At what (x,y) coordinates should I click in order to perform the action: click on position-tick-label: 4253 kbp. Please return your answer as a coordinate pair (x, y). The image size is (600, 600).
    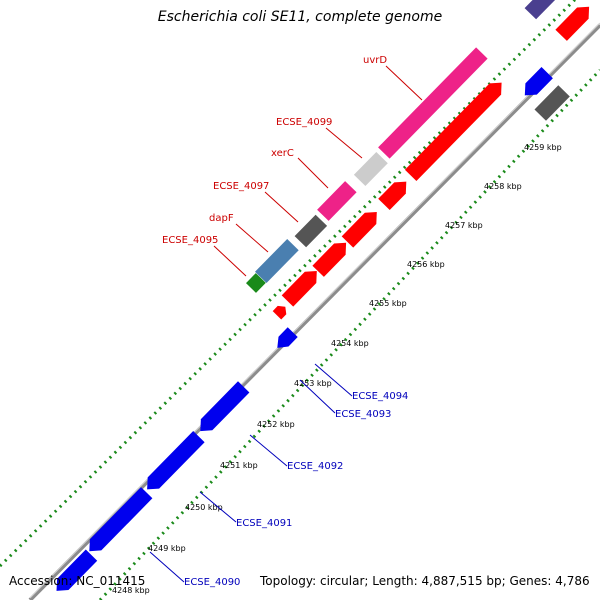
    Looking at the image, I should click on (313, 383).